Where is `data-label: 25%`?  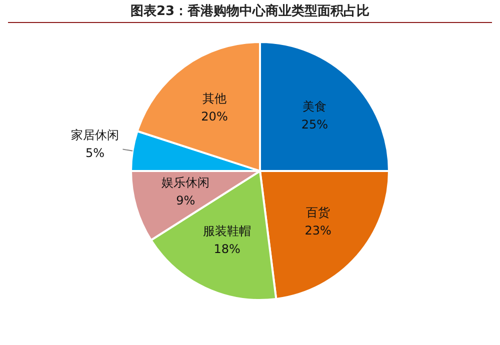 data-label: 25% is located at coordinates (314, 124).